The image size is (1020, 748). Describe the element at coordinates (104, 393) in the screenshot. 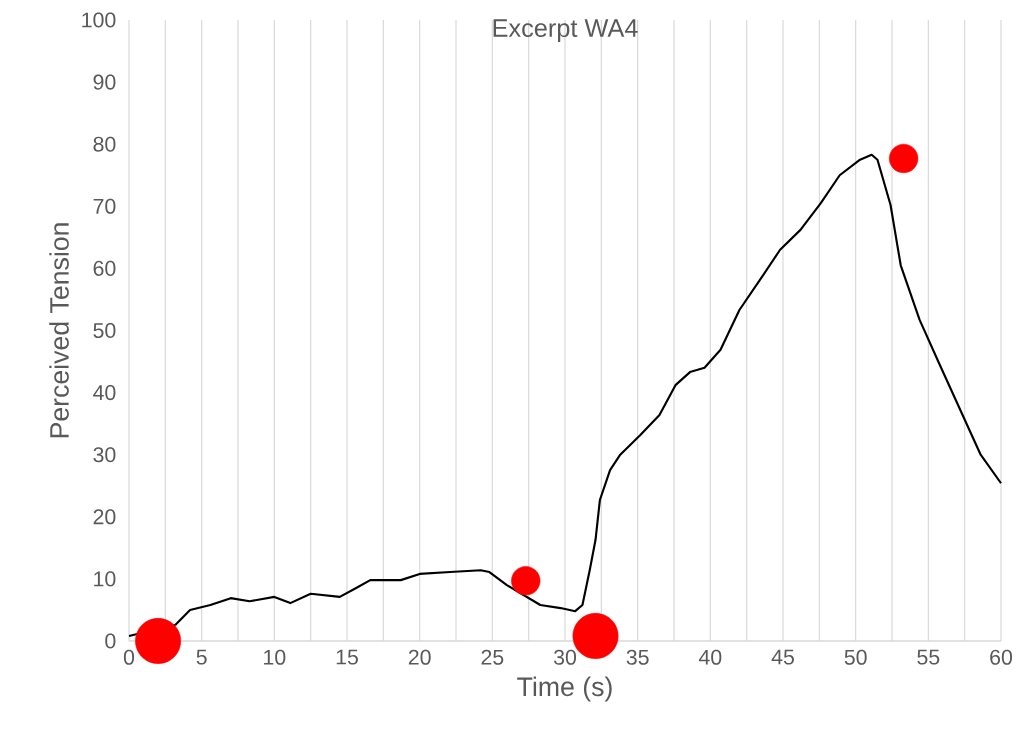

I see `y-tick-label: 40` at that location.